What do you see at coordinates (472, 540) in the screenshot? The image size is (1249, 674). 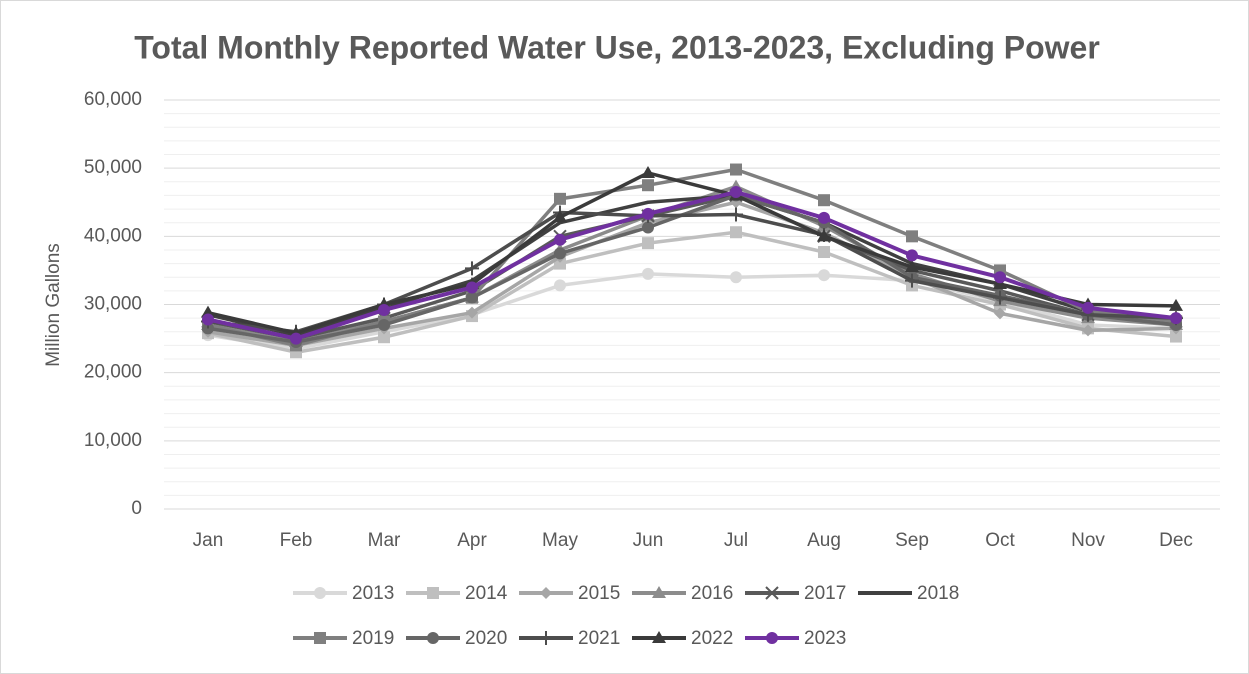 I see `x-tick-label: Apr` at bounding box center [472, 540].